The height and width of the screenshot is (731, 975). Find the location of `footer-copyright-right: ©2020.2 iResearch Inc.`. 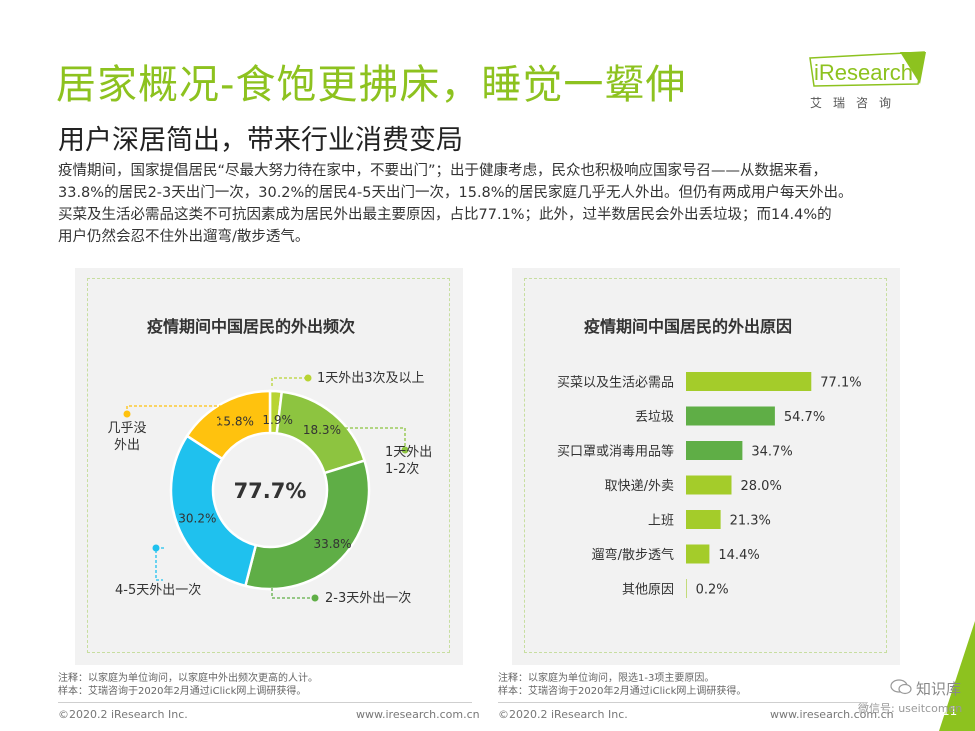

footer-copyright-right: ©2020.2 iResearch Inc. is located at coordinates (563, 714).